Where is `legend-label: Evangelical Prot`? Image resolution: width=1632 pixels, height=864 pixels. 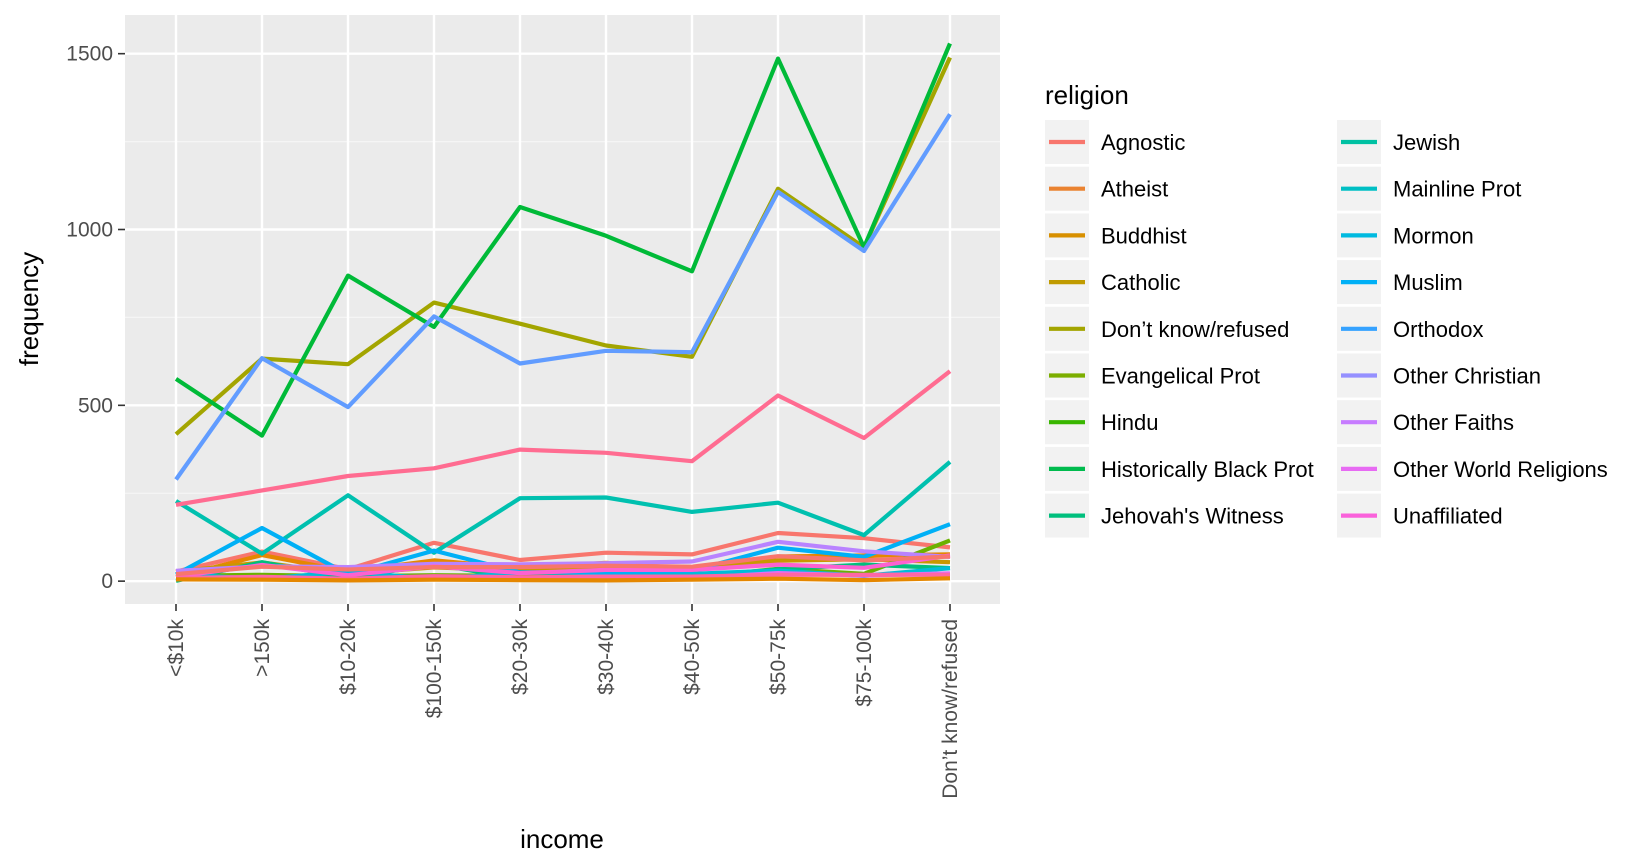
legend-label: Evangelical Prot is located at coordinates (1180, 376).